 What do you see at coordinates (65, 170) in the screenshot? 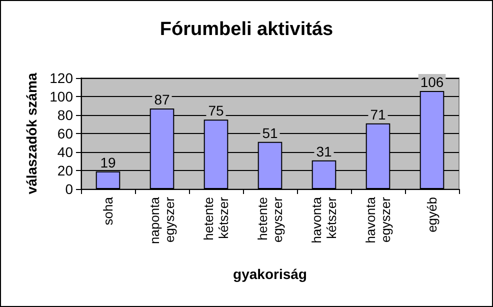
I see `y-tick-label: 20` at bounding box center [65, 170].